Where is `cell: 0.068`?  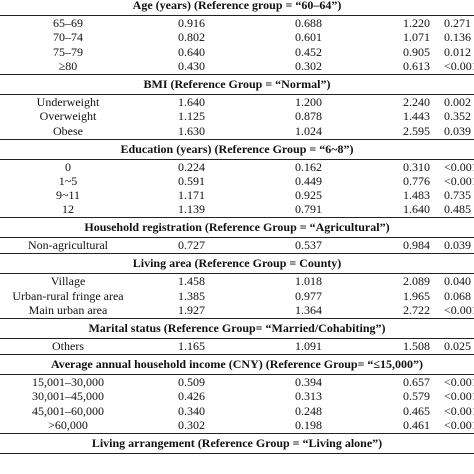
cell: 0.068 is located at coordinates (457, 295).